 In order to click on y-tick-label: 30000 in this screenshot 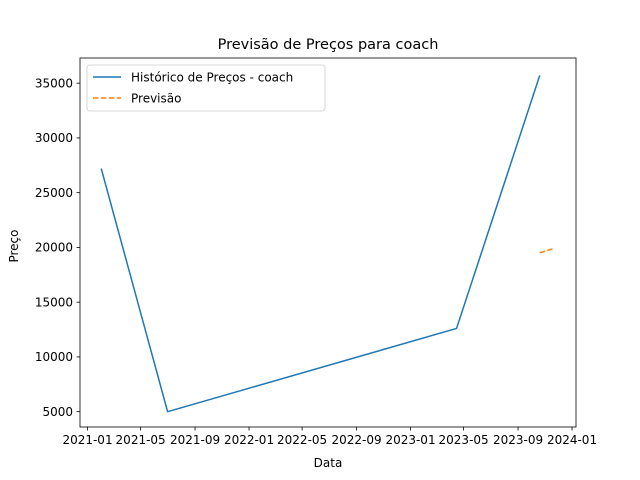, I will do `click(54, 138)`.